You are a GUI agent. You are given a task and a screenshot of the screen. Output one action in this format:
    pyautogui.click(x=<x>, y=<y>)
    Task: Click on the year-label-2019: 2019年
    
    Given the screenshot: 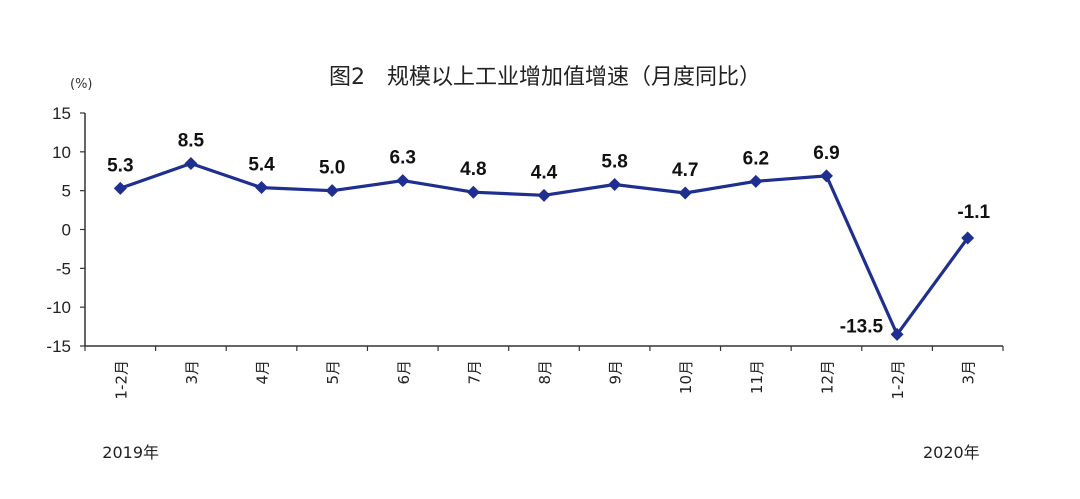 What is the action you would take?
    pyautogui.click(x=130, y=452)
    